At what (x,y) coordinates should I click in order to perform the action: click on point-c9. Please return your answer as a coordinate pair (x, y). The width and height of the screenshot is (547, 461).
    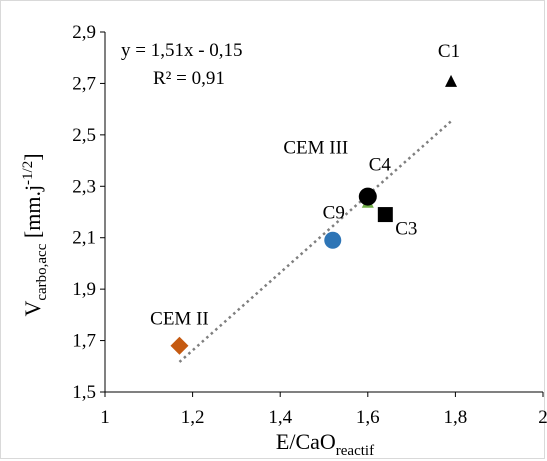
    Looking at the image, I should click on (333, 240).